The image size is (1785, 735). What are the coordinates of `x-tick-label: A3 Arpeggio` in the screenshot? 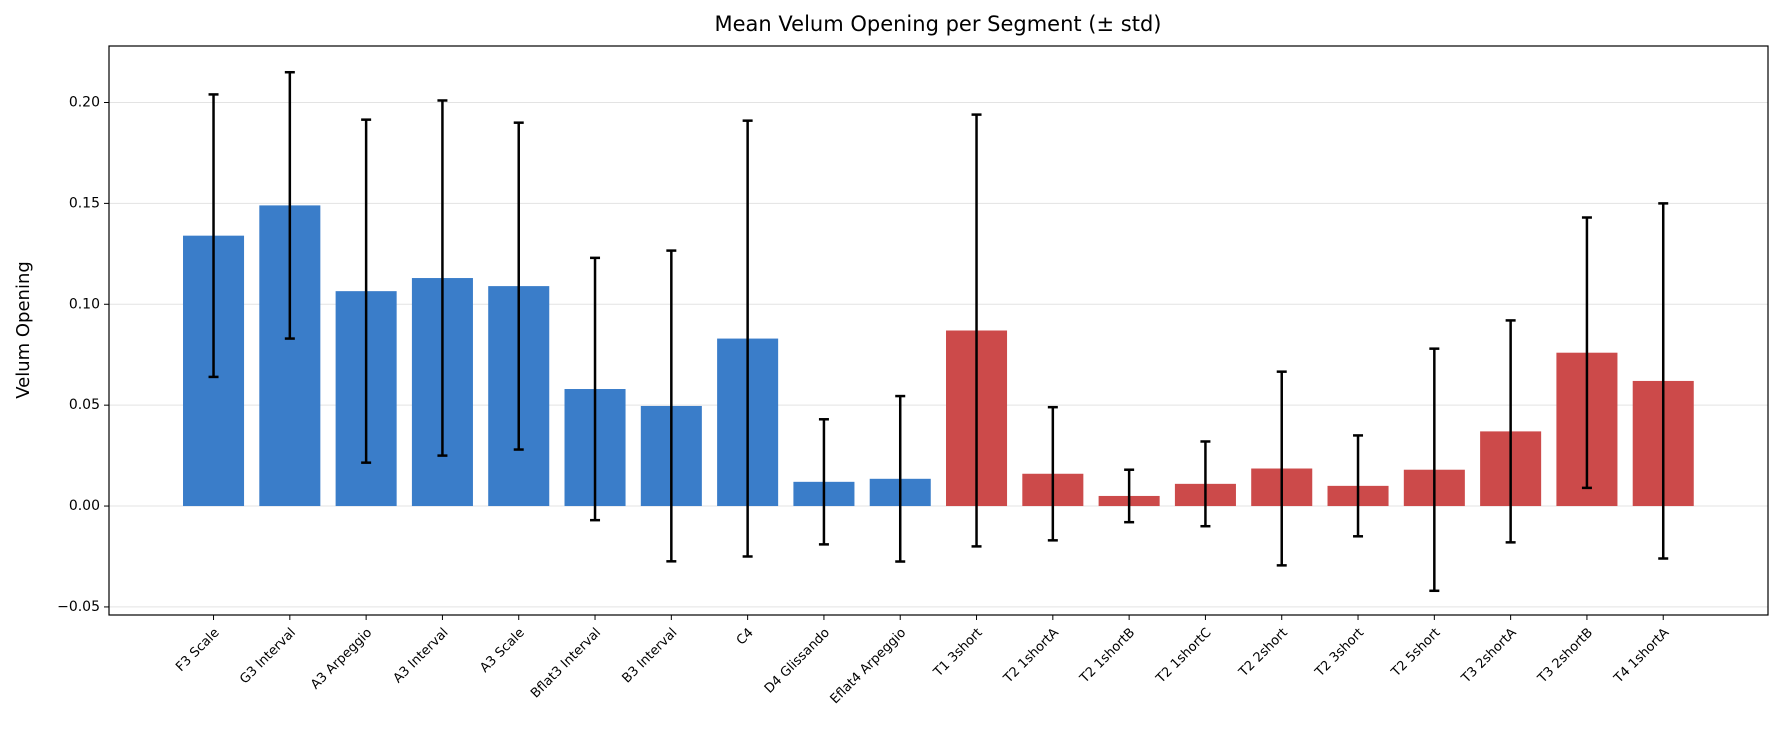 It's located at (341, 658).